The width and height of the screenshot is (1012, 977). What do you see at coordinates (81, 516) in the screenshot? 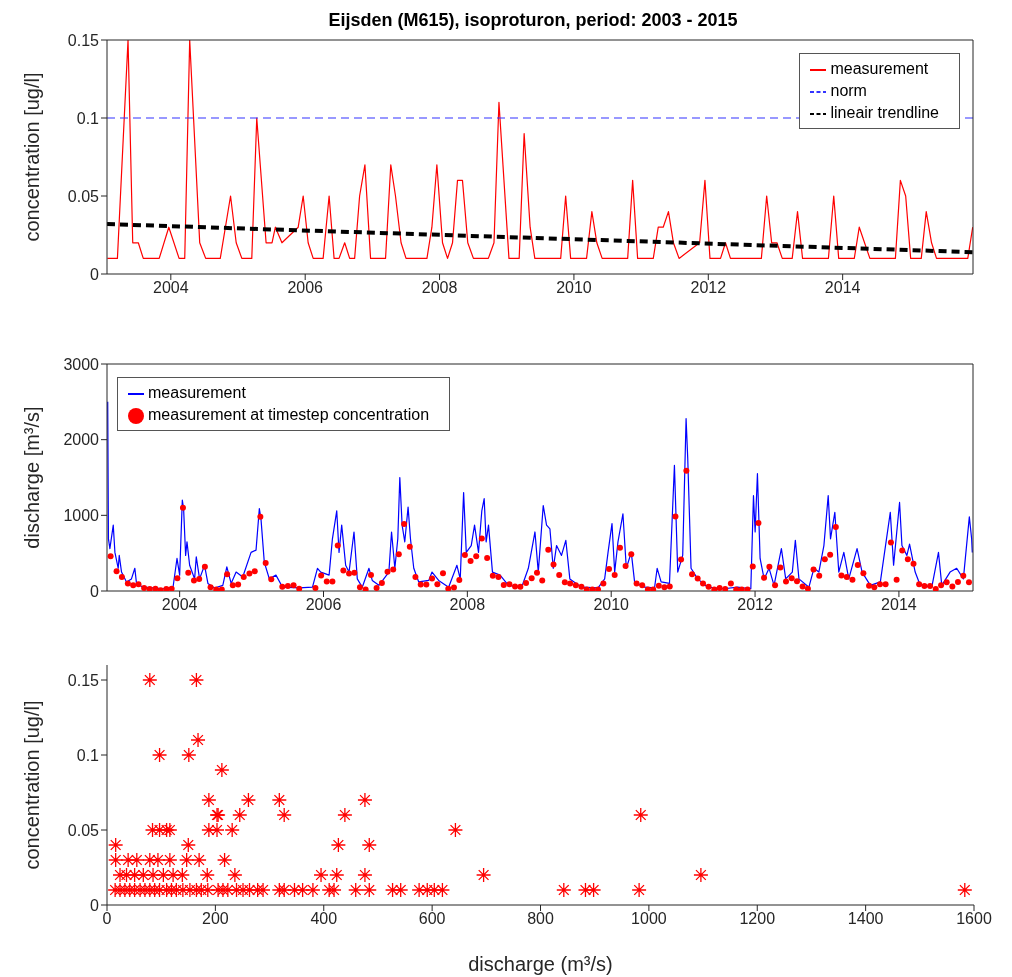
I see `y-tick-label: 1000` at bounding box center [81, 516].